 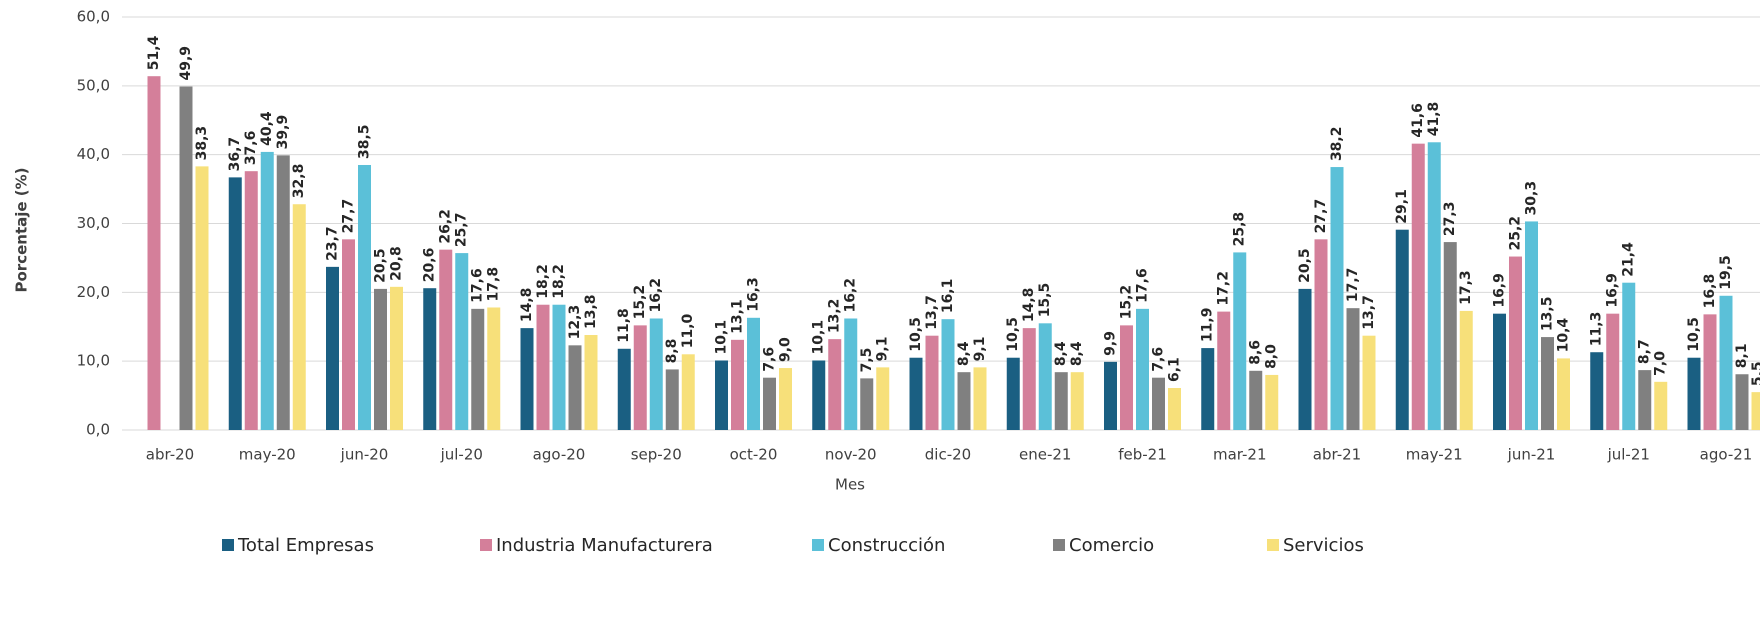 I want to click on x-tick-label: mar-21, so click(x=1240, y=455).